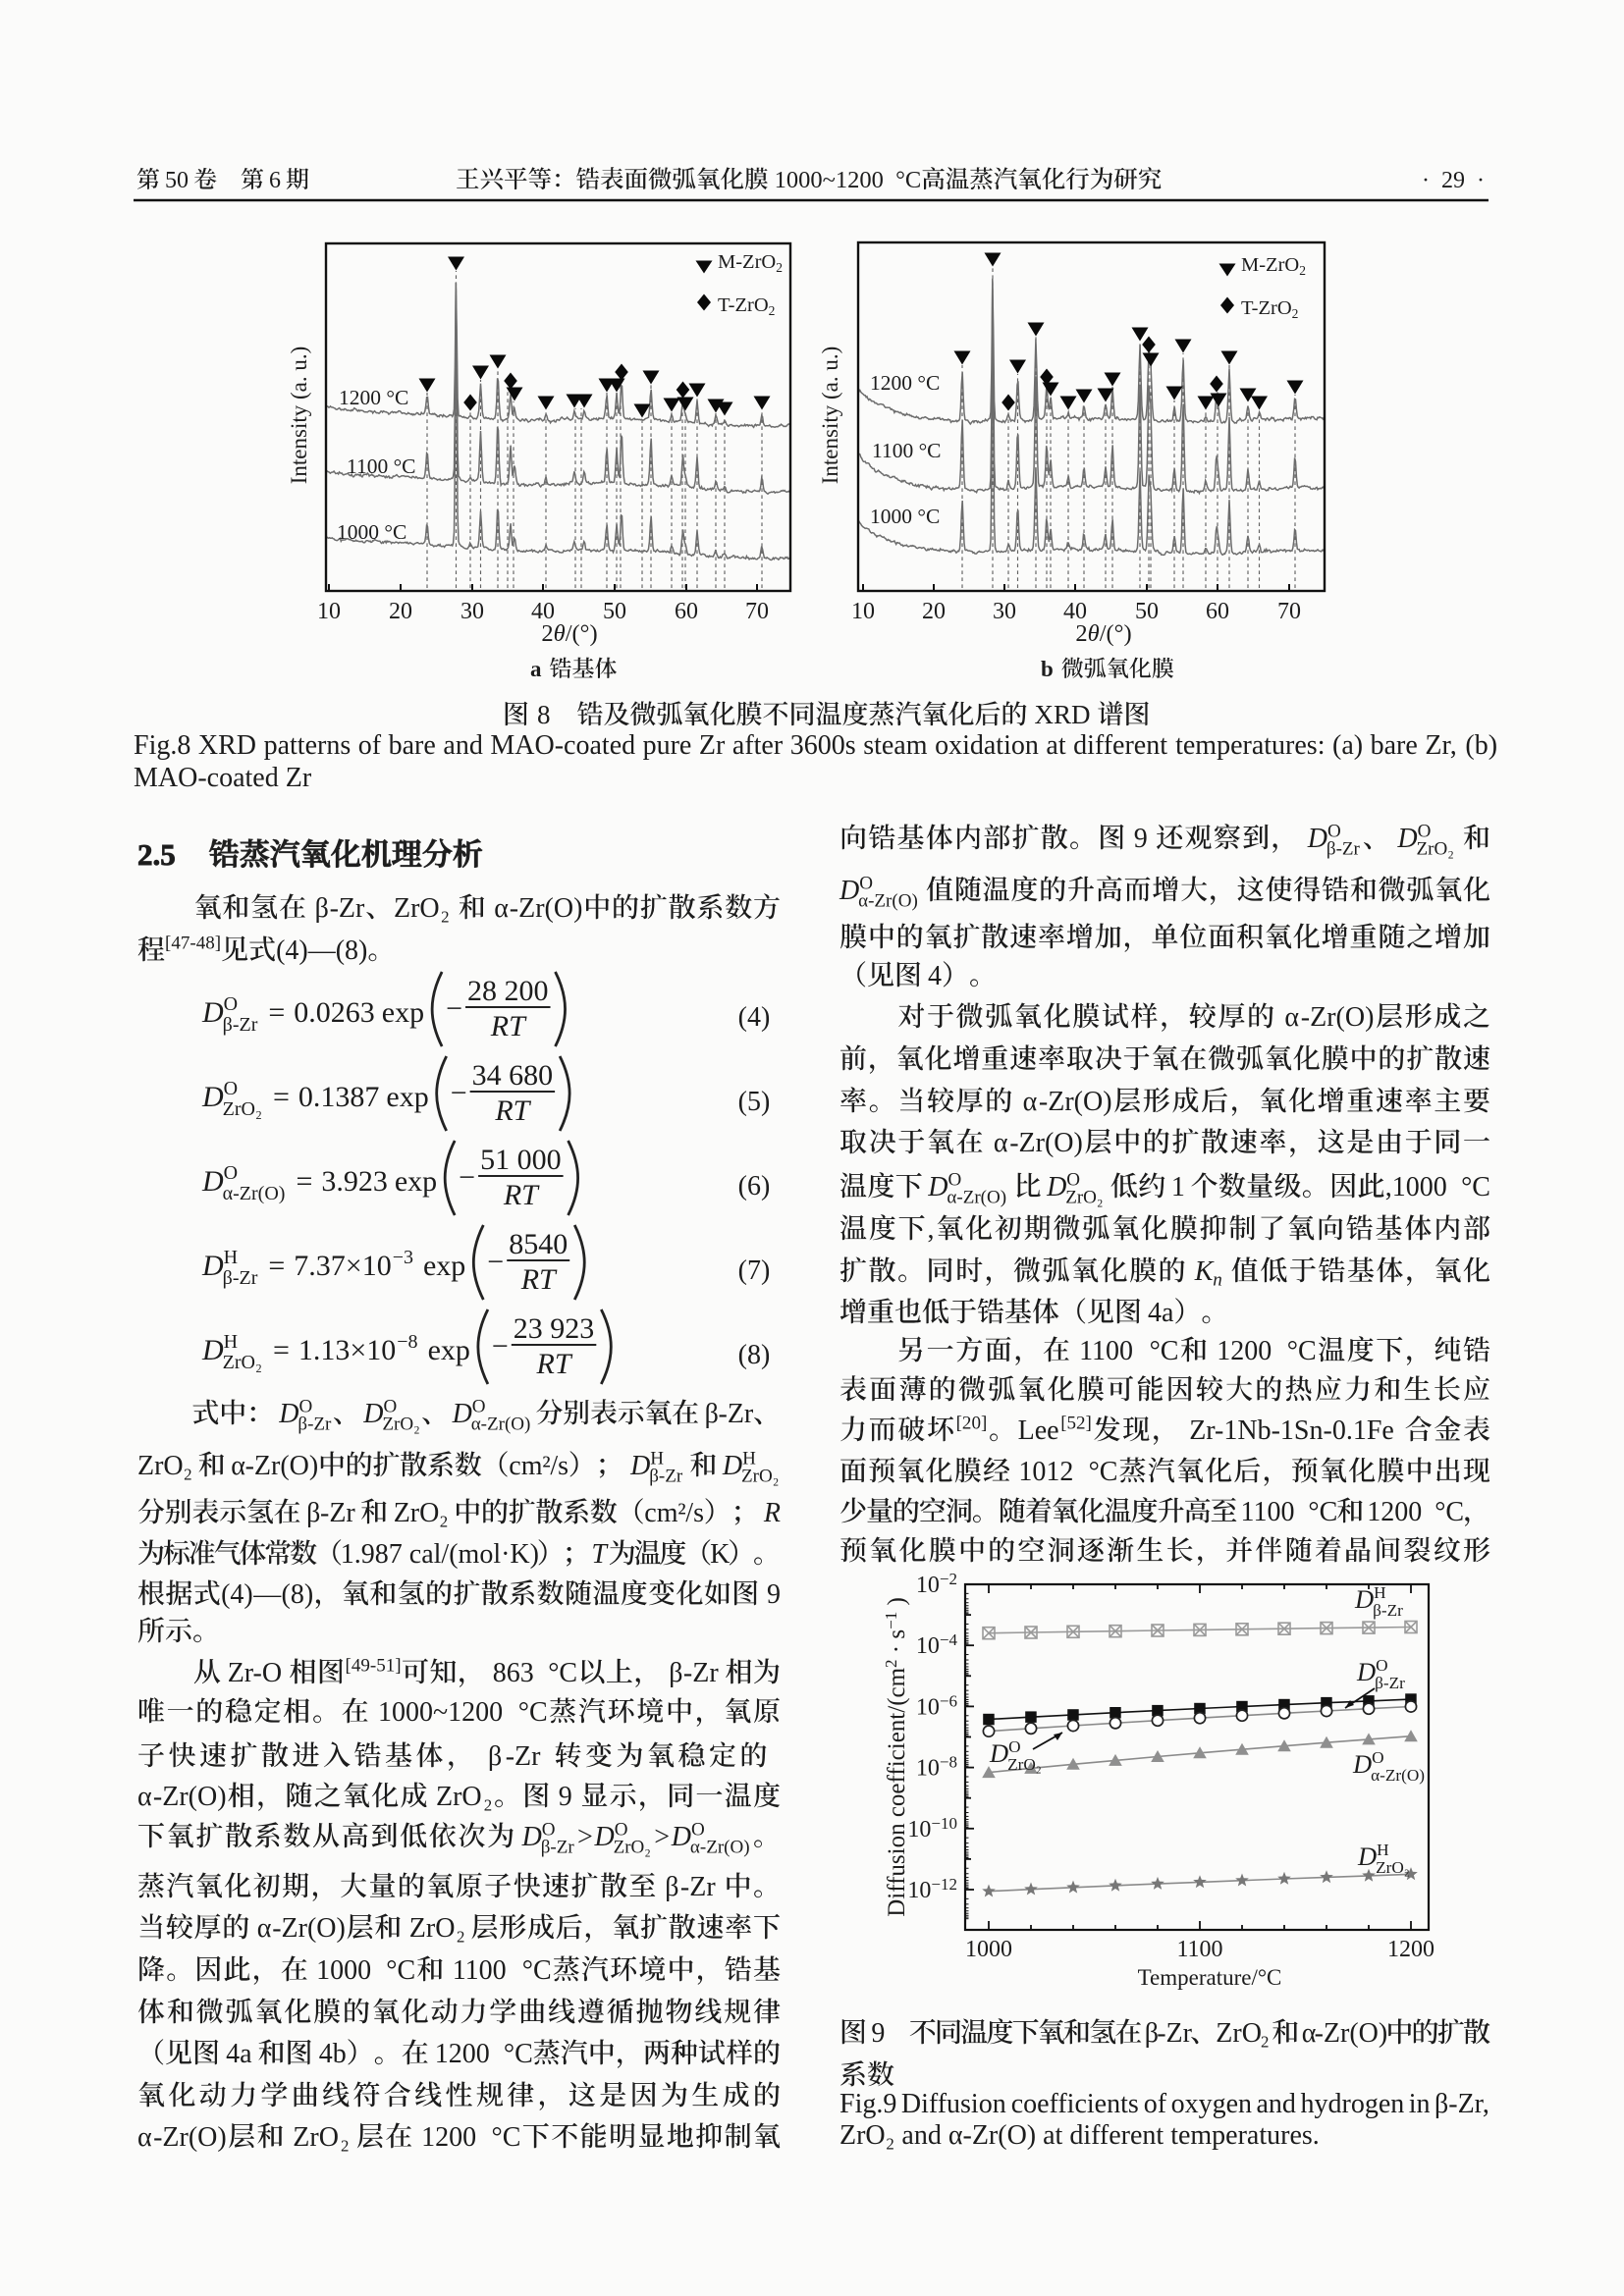 The image size is (1624, 2296). Describe the element at coordinates (772, 1513) in the screenshot. I see `svg-text: R` at that location.